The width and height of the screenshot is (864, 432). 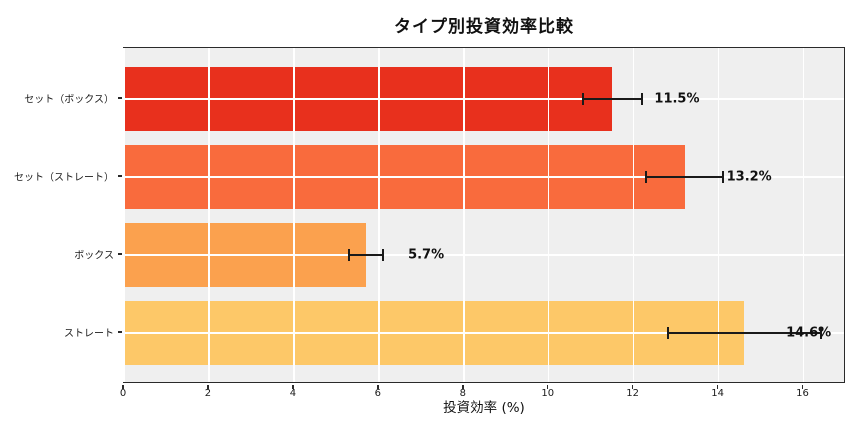 I want to click on x-axis-tick-label: 4, so click(x=293, y=393).